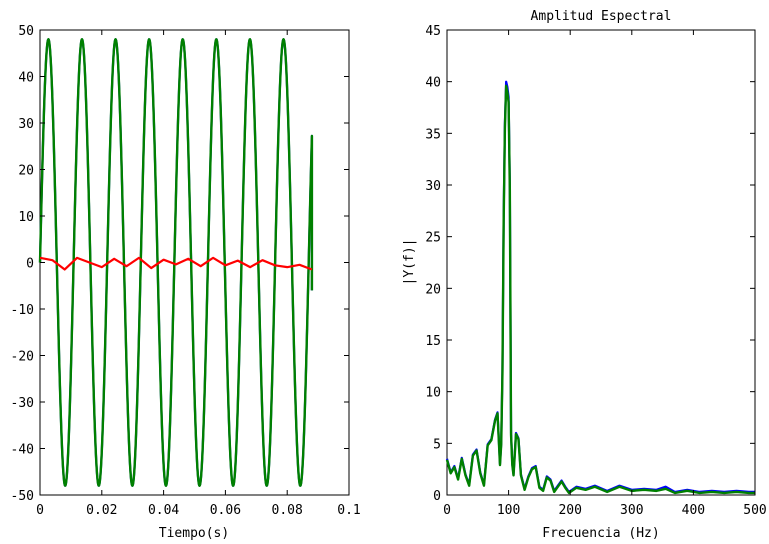  Describe the element at coordinates (409, 262) in the screenshot. I see `y-axis-label-right: |Y(f)|` at that location.